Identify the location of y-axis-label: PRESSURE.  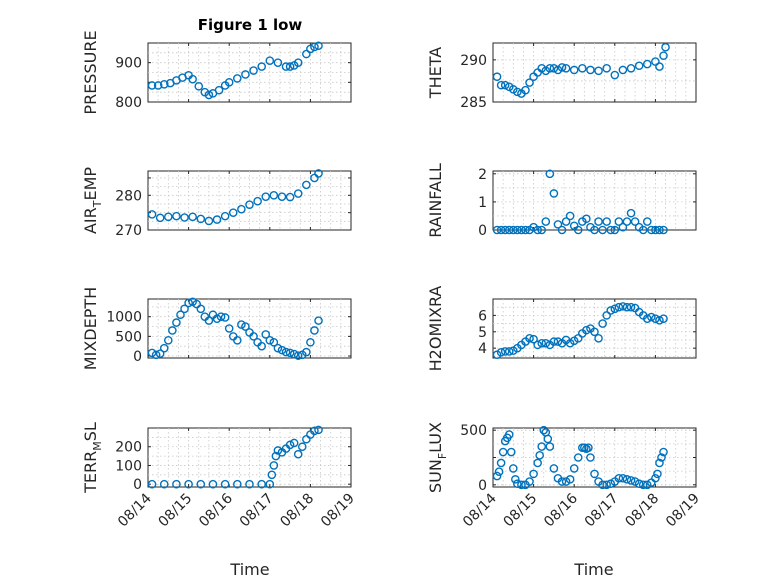
(90, 72).